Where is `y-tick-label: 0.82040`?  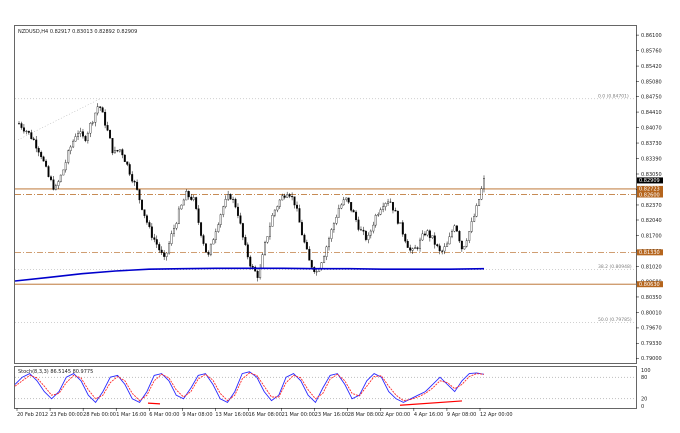 y-tick-label: 0.82040 is located at coordinates (651, 221).